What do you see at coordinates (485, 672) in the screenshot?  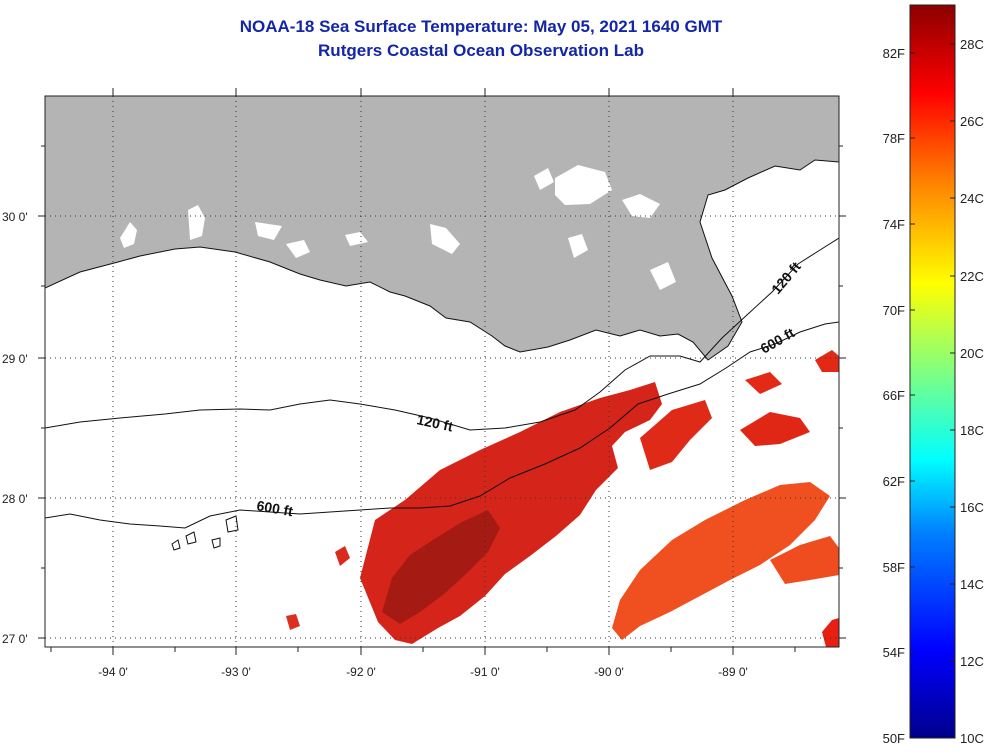 I see `lon-label-91: -91 0'` at bounding box center [485, 672].